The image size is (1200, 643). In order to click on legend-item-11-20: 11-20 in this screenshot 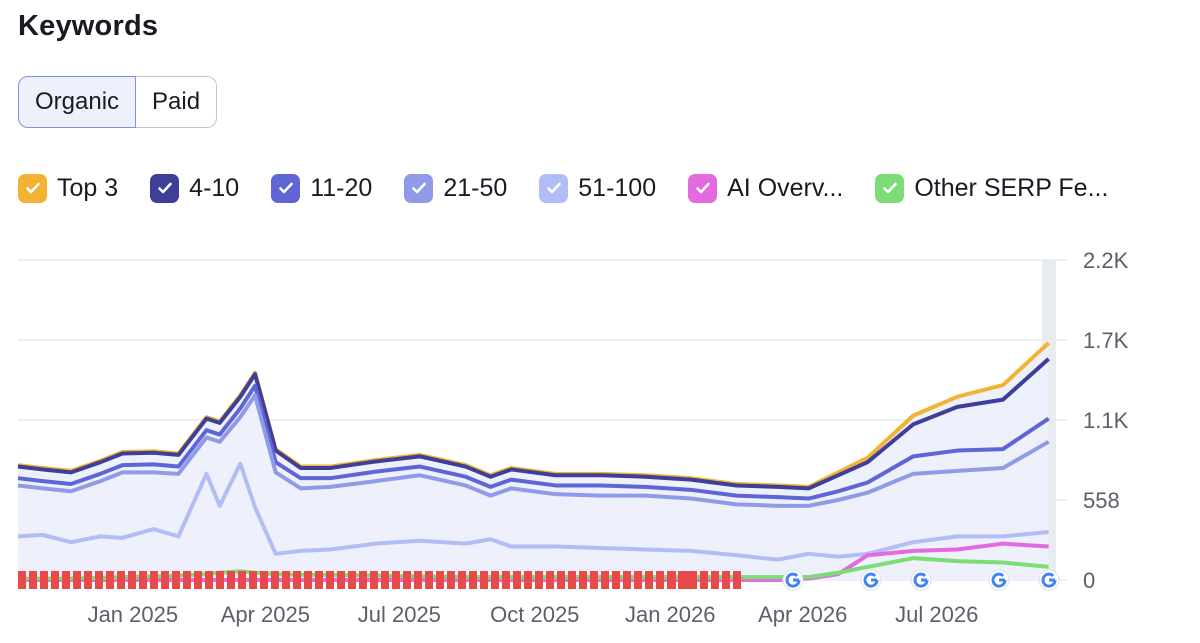, I will do `click(322, 188)`.